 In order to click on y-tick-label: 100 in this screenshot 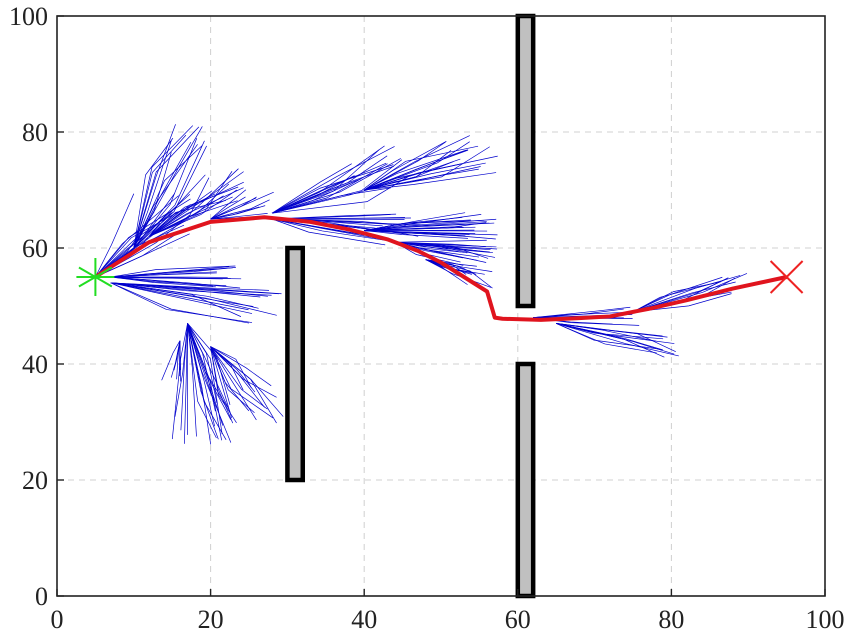, I will do `click(28, 16)`.